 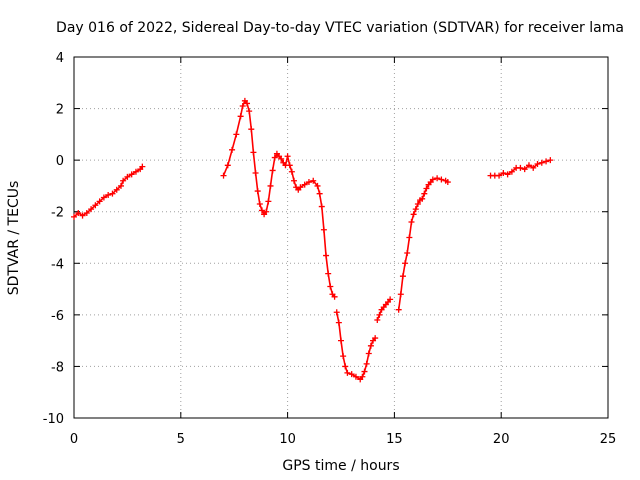 What do you see at coordinates (394, 439) in the screenshot?
I see `x-tick-label: 15` at bounding box center [394, 439].